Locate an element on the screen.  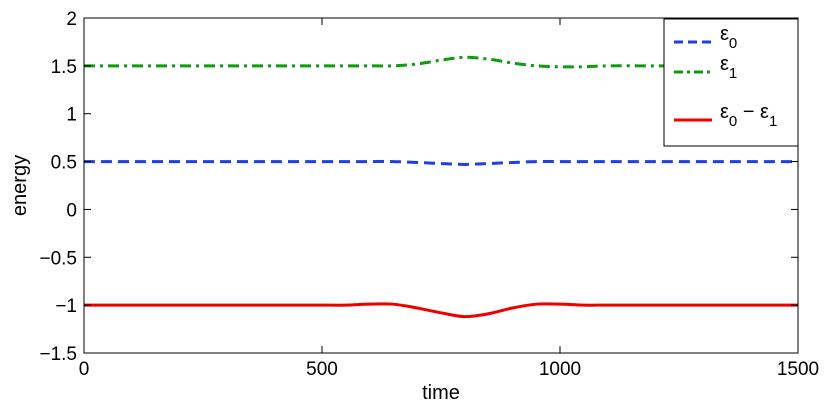
series-line-e1 is located at coordinates (441, 62).